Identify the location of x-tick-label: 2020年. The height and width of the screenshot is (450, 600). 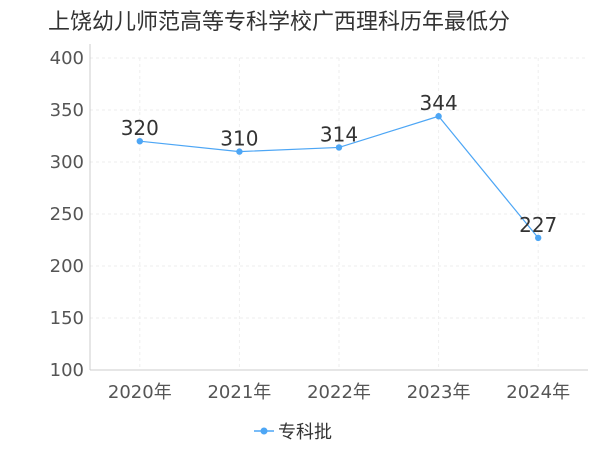
(140, 392).